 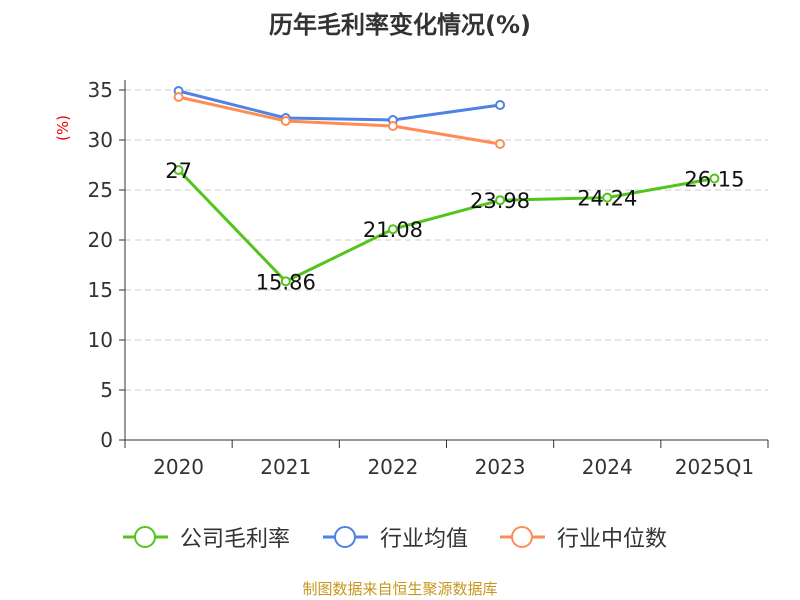 What do you see at coordinates (500, 467) in the screenshot?
I see `x-tick-label: 2023` at bounding box center [500, 467].